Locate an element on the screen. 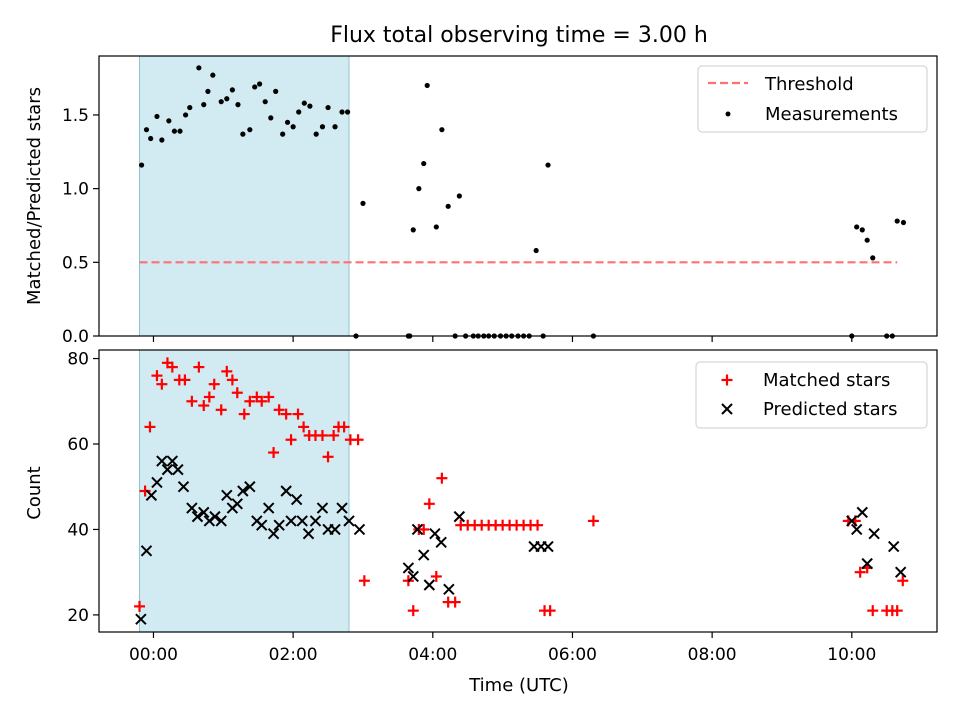 This screenshot has width=960, height=720. legend-matched-swatch is located at coordinates (727, 380).